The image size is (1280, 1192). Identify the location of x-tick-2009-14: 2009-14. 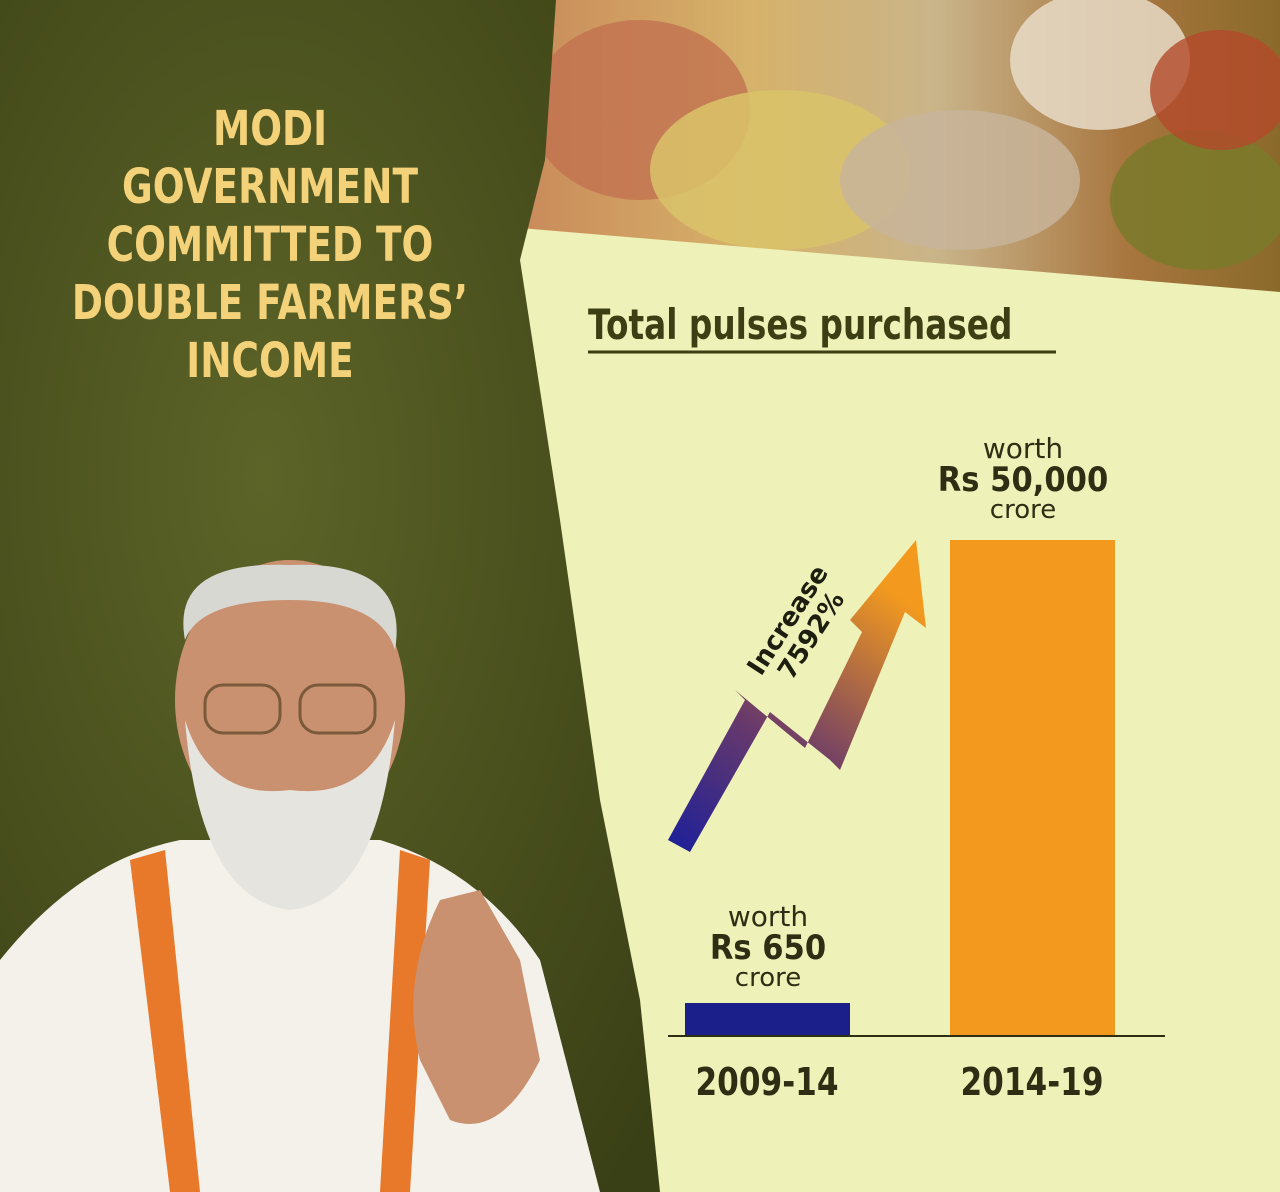
(767, 1082).